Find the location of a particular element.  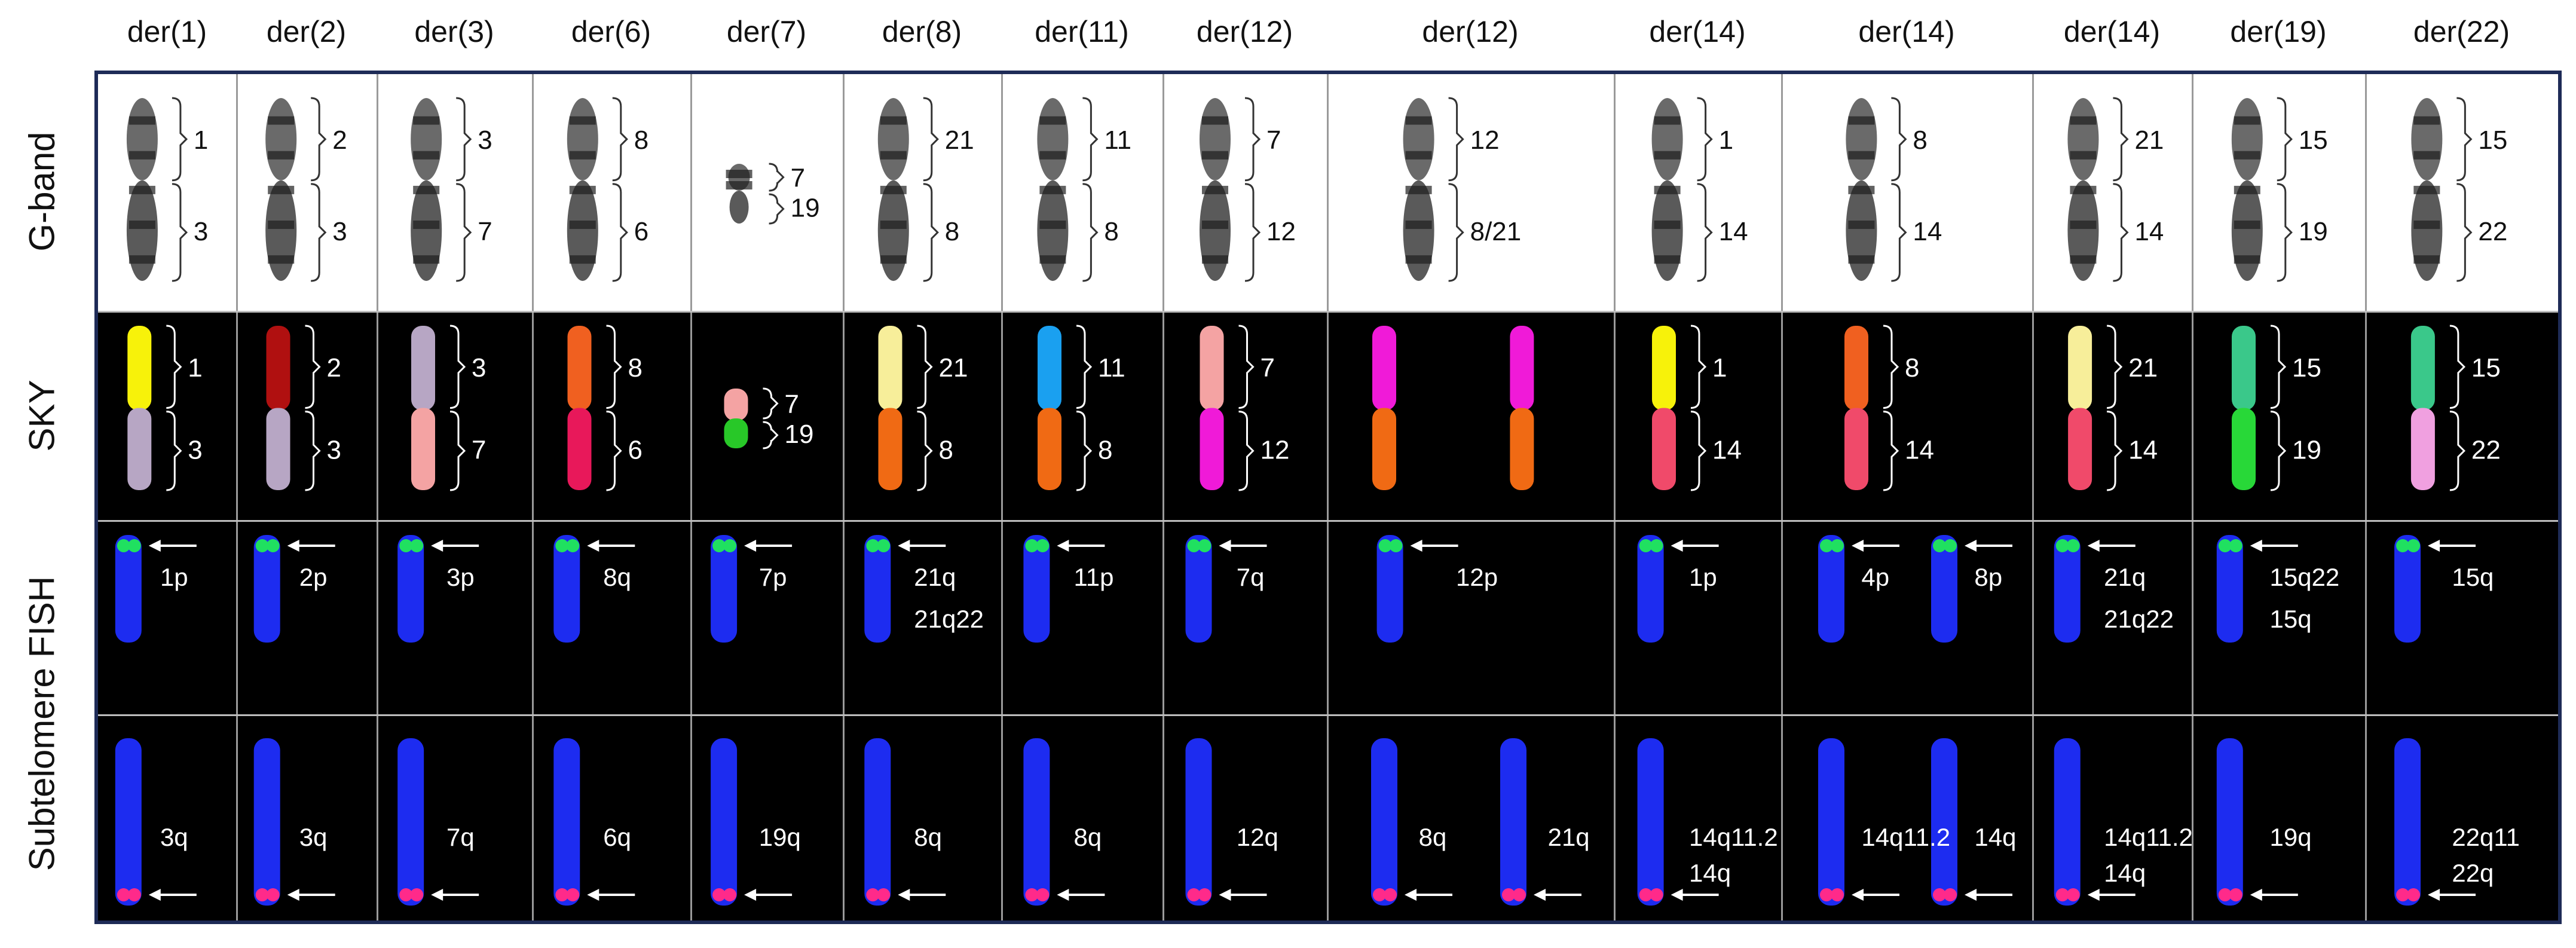

fish-q-cell: 22q11 22q is located at coordinates (2457, 822).